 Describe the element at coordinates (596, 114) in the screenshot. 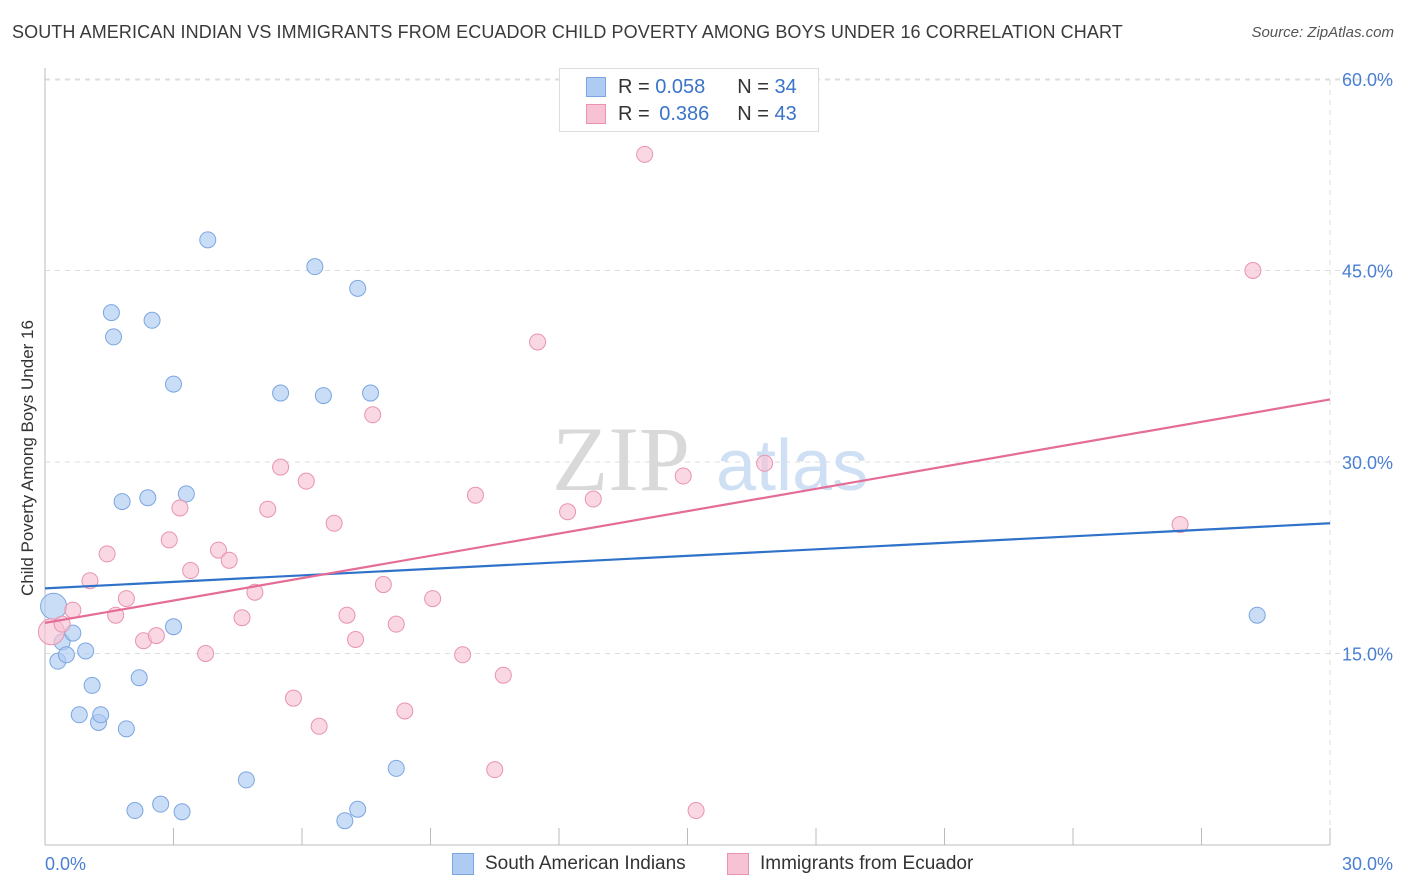

I see `legend-swatch-pink` at that location.